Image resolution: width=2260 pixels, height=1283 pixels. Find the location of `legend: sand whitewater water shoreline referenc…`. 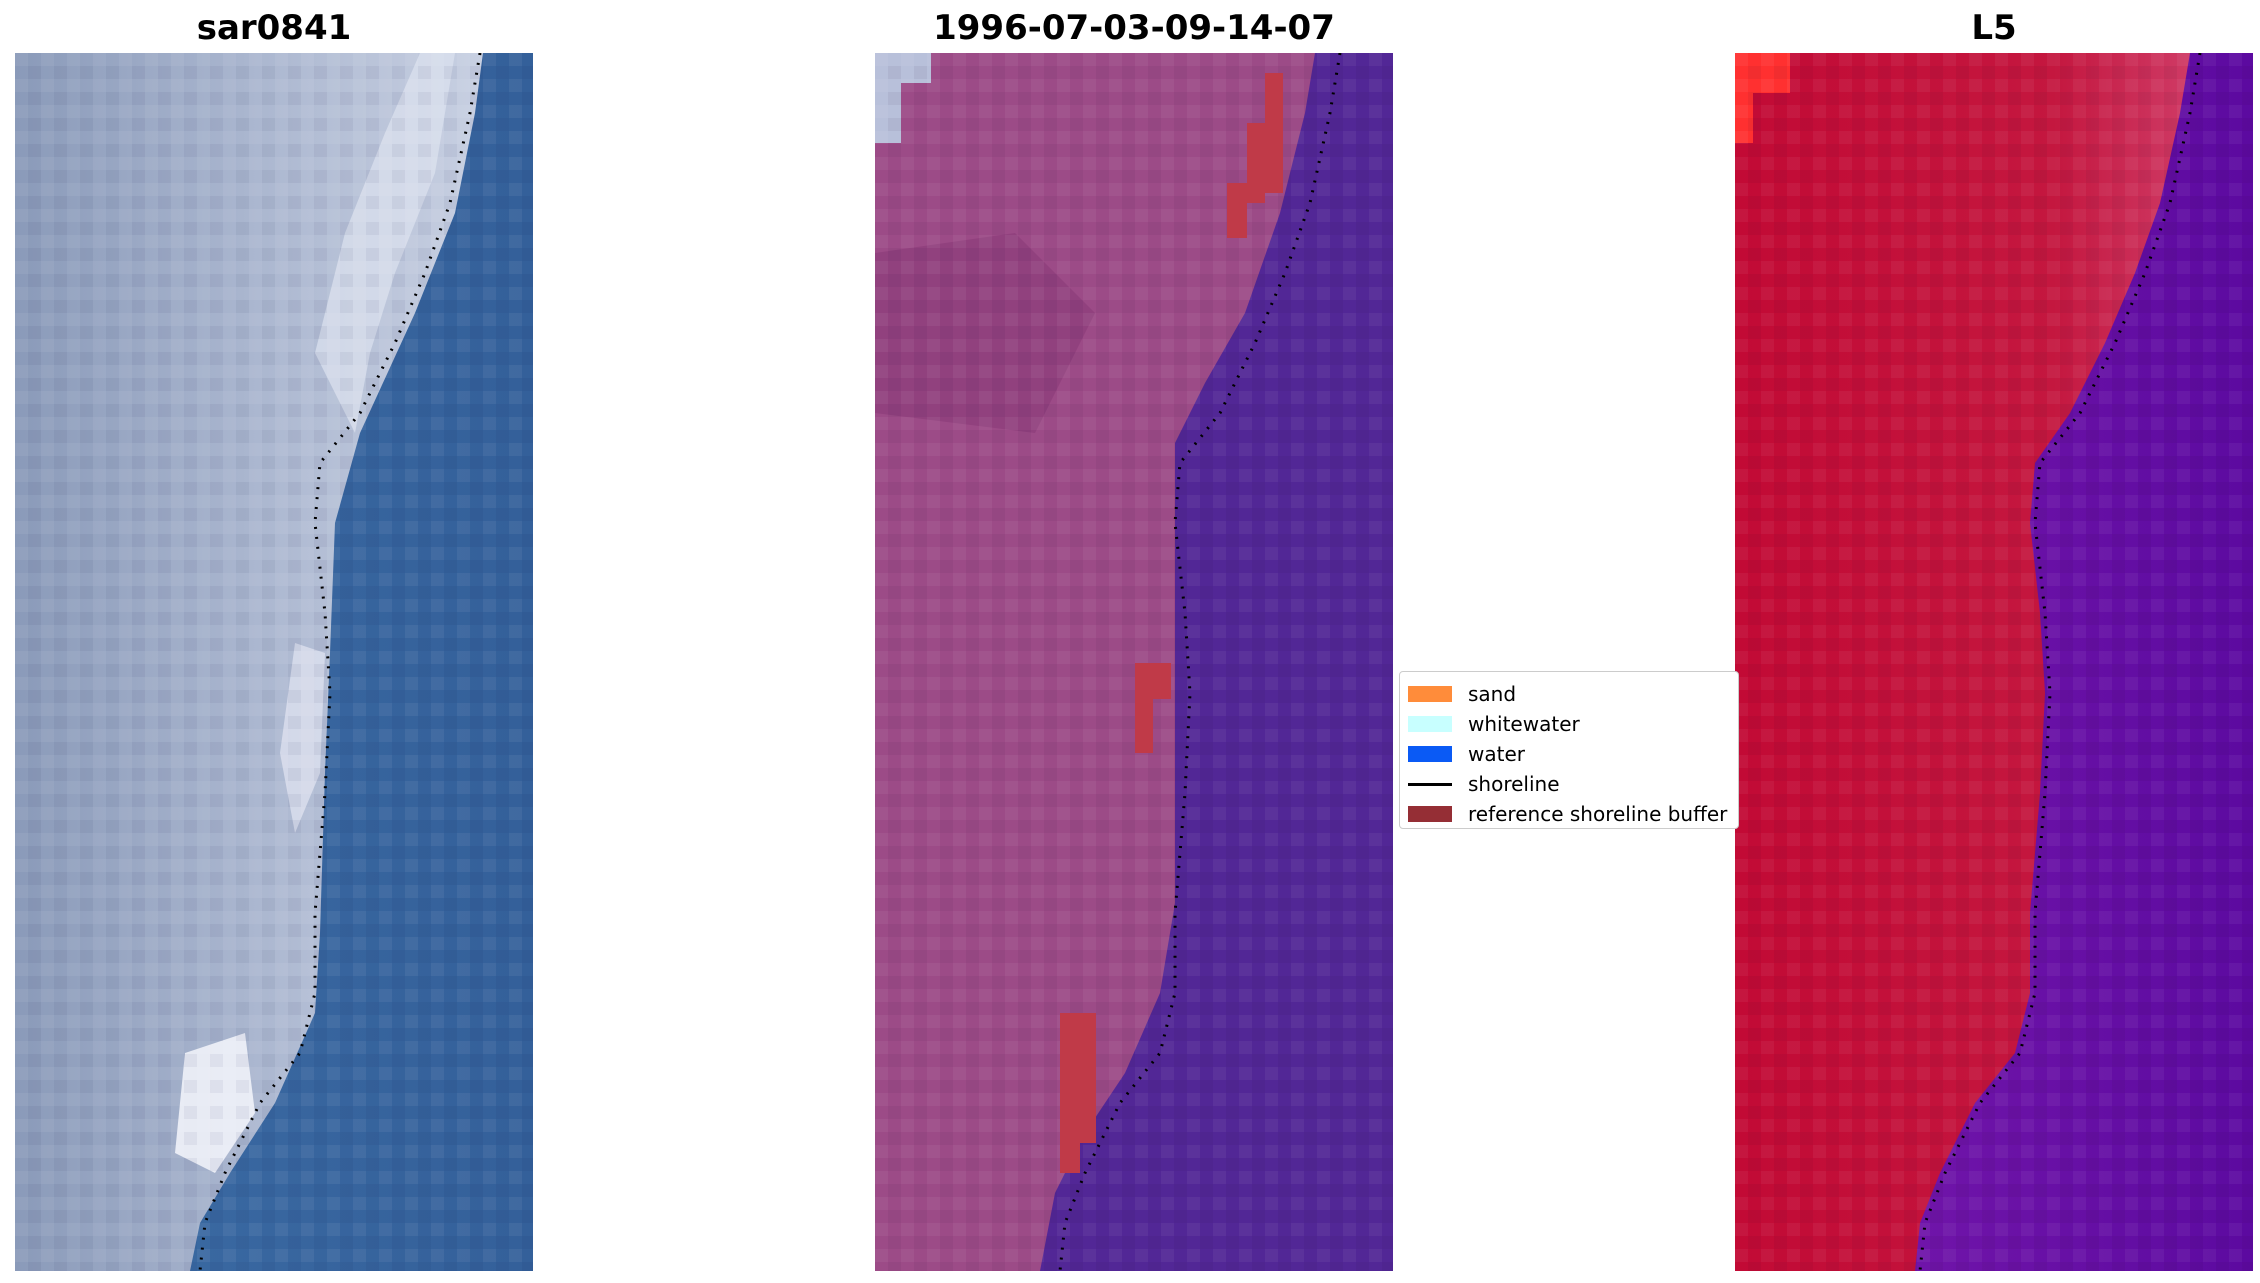

legend: sand whitewater water shoreline referenc… is located at coordinates (1569, 750).